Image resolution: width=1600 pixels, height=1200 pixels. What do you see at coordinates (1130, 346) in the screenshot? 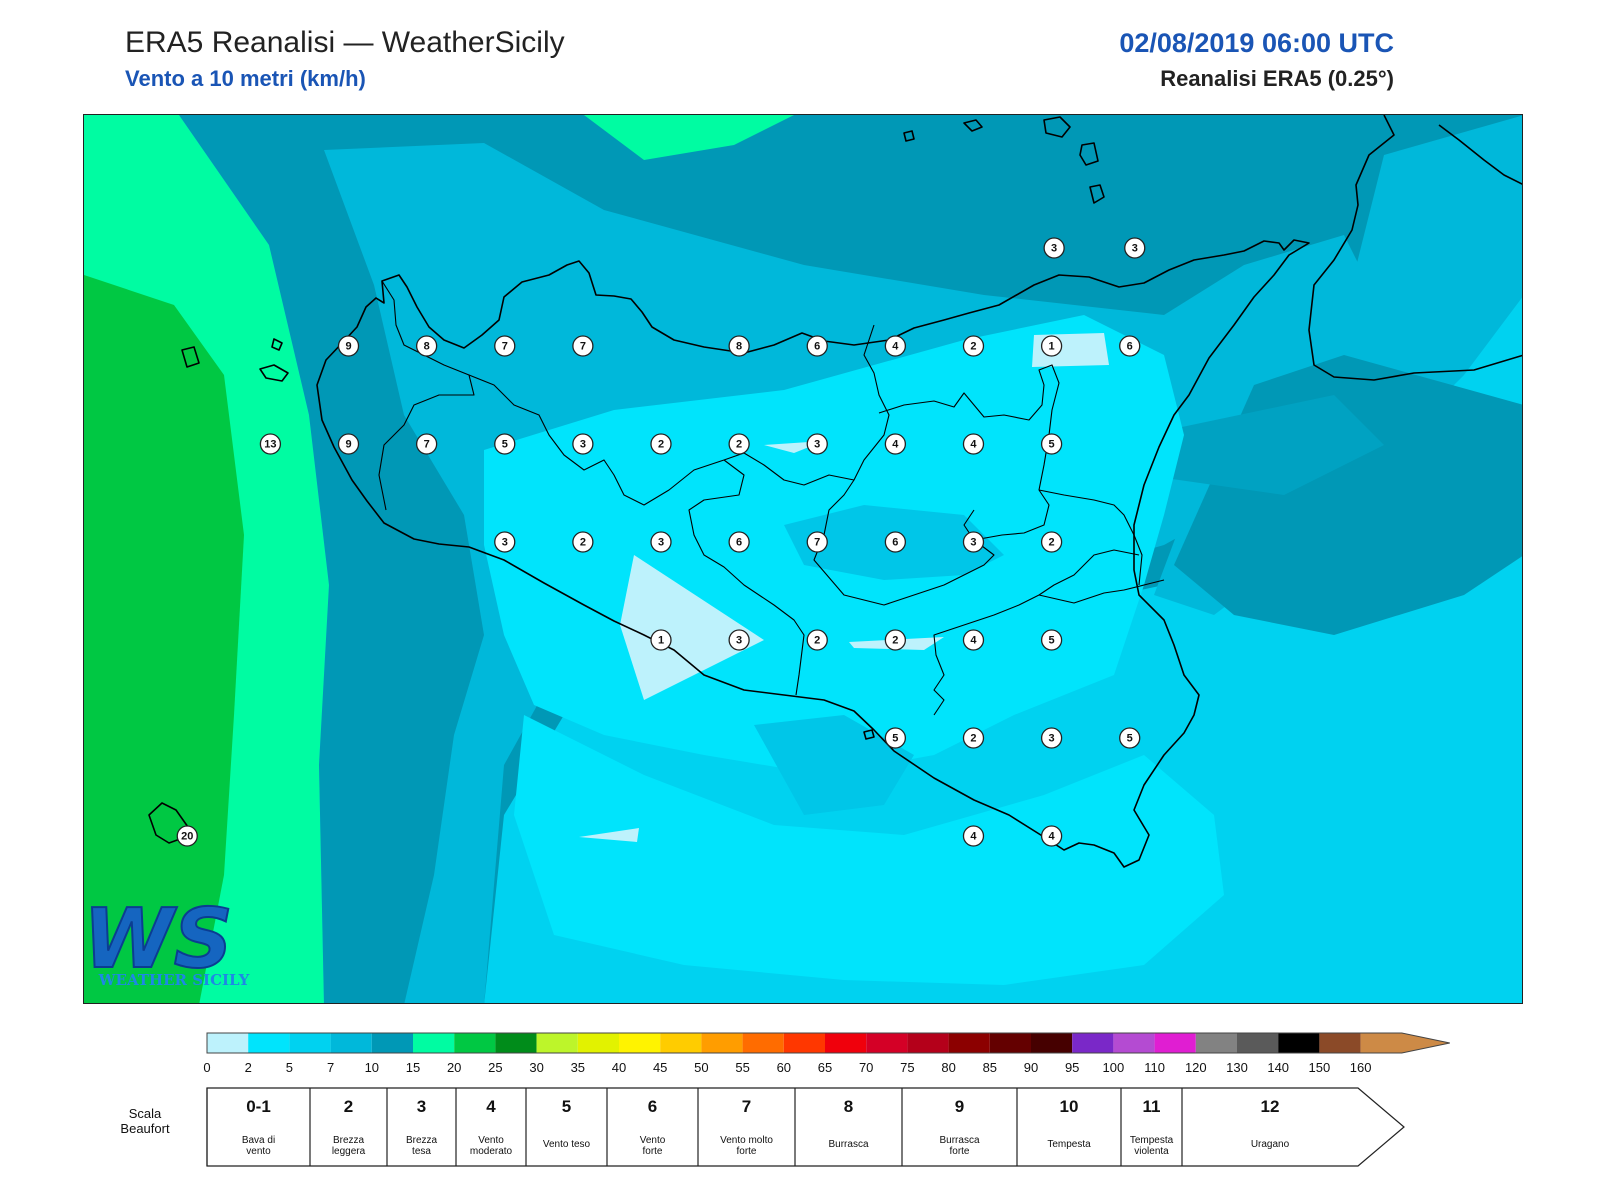
I see `wind-station-marker: 6` at bounding box center [1130, 346].